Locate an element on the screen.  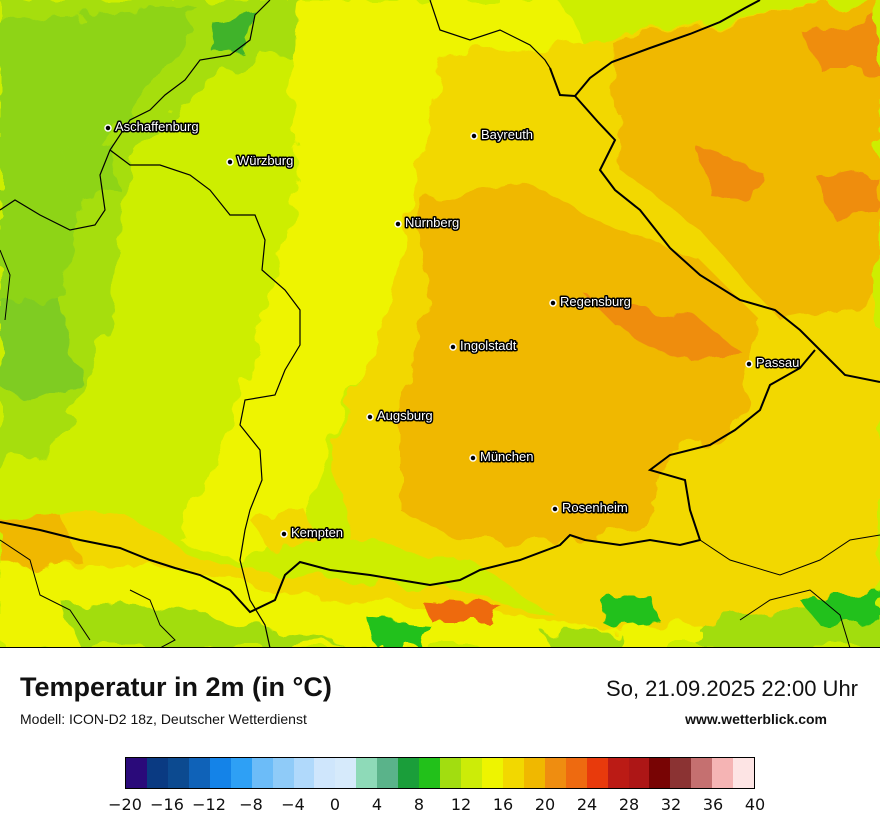
legend-ticks: −20 −16 −12 −8 −4 0 4 8 12 16 20 24 28 32 36 40 is located at coordinates (436, 806).